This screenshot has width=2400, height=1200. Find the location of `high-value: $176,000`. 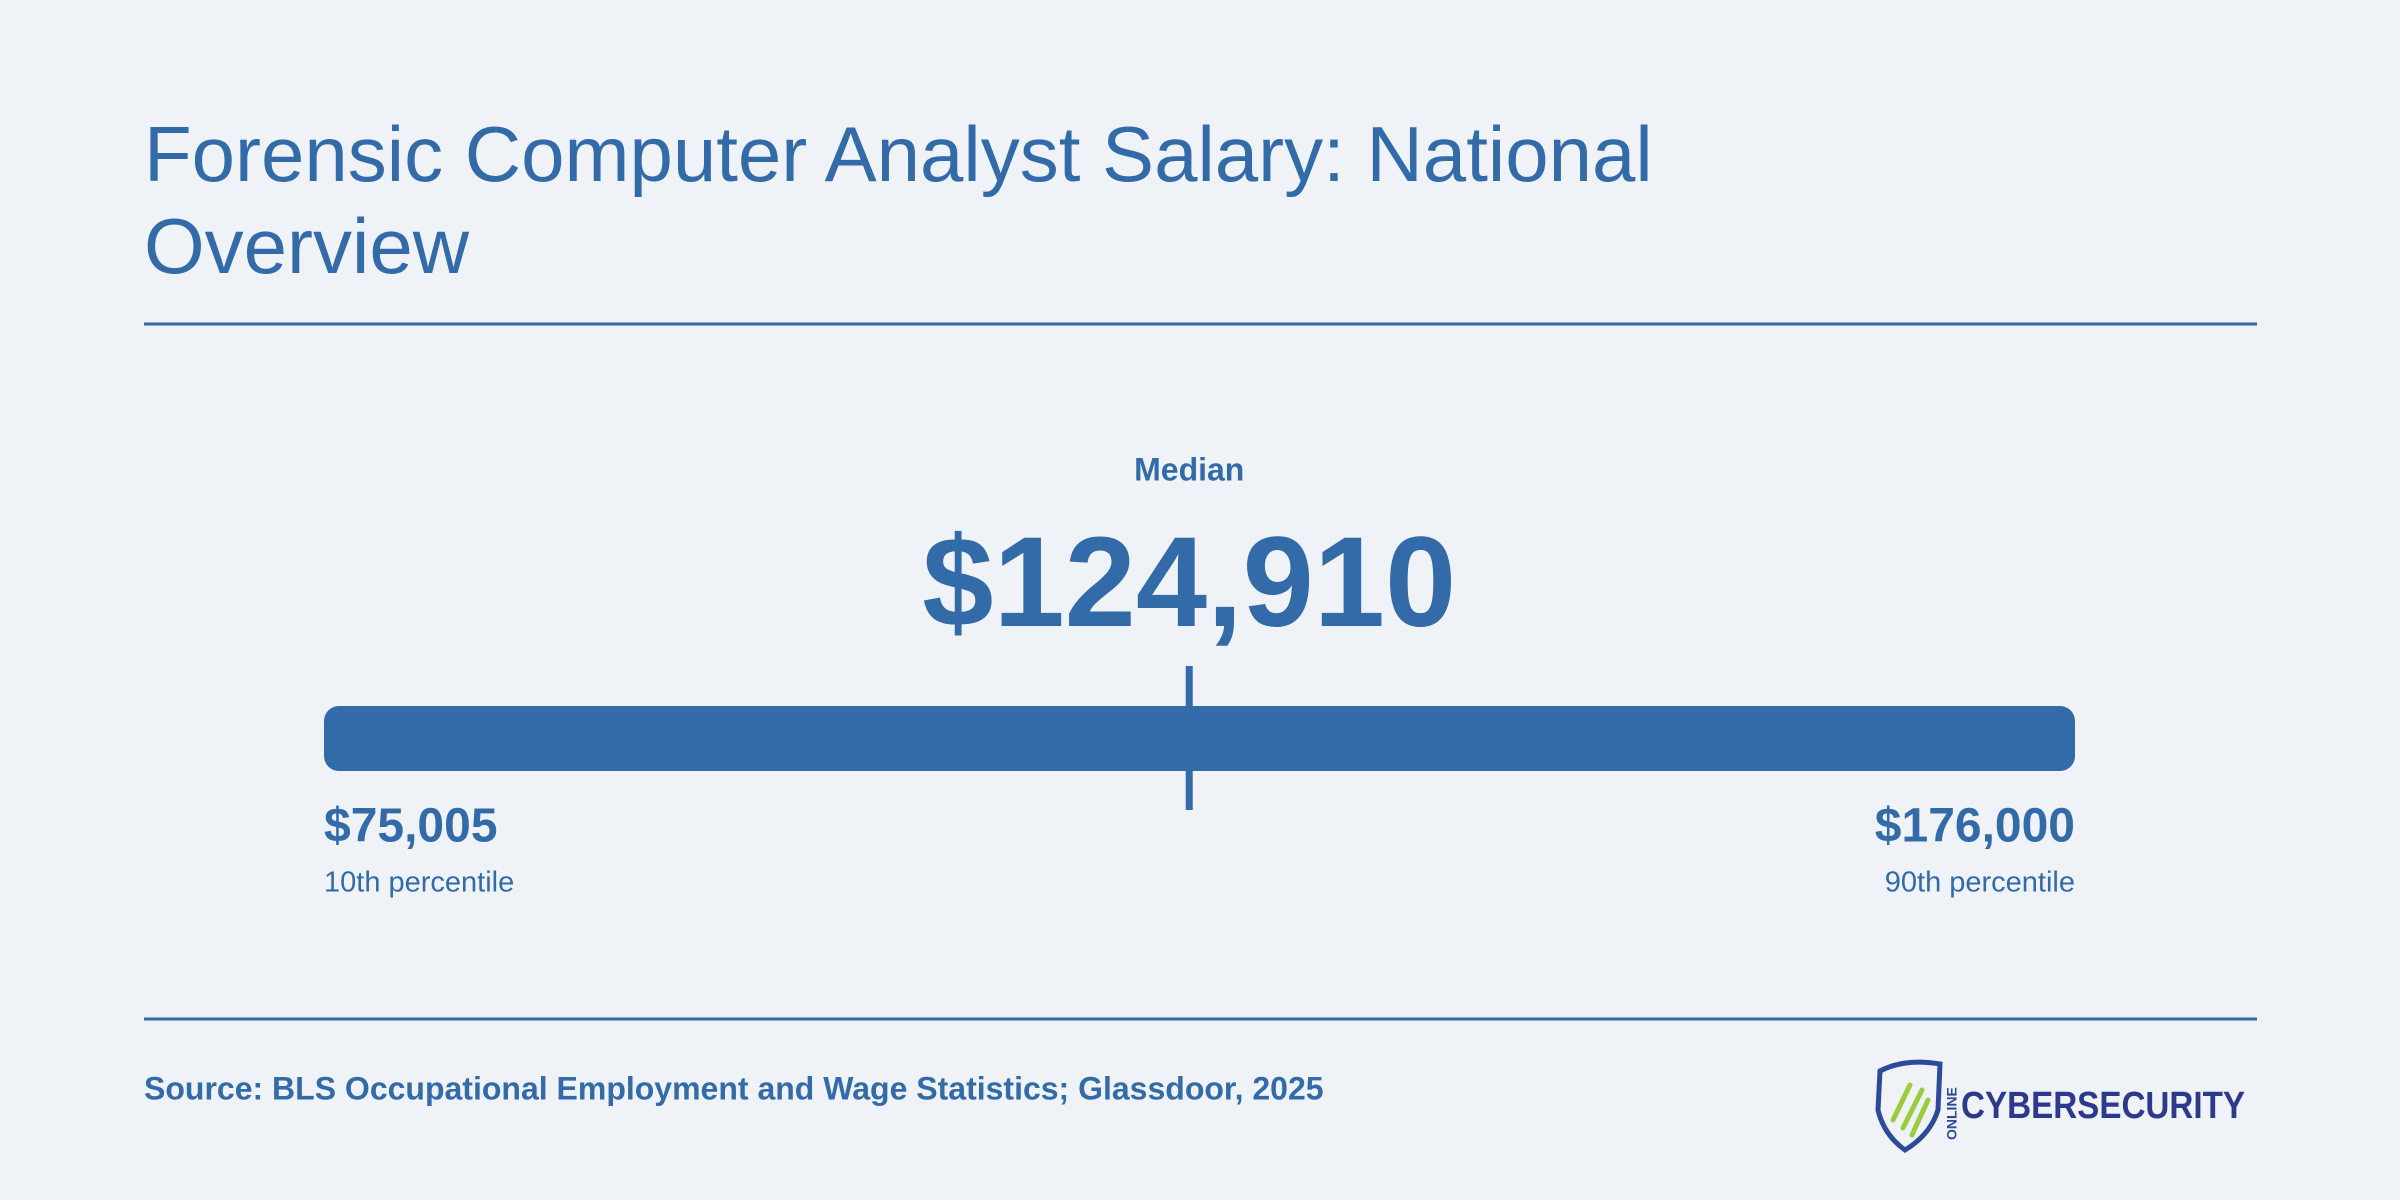

high-value: $176,000 is located at coordinates (1975, 826).